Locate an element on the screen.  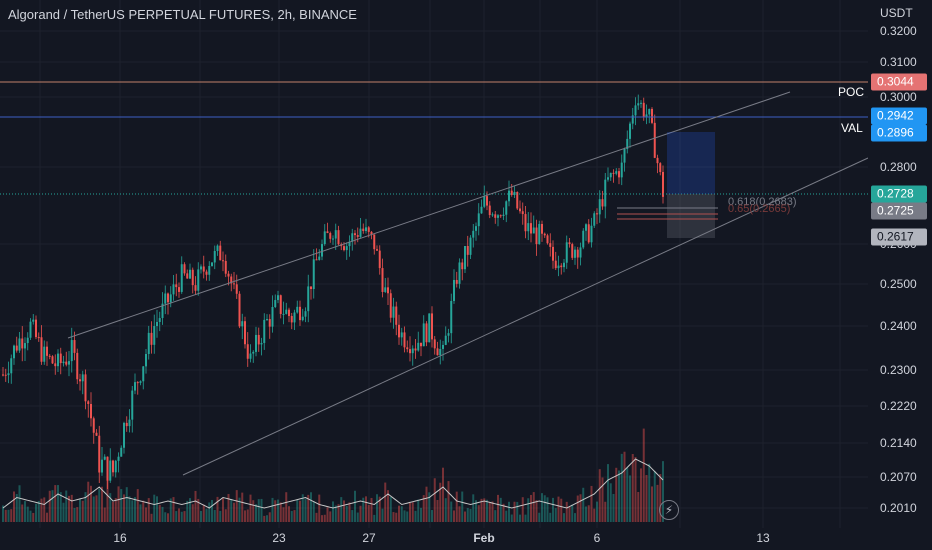
long-position-target-zone is located at coordinates (691, 163).